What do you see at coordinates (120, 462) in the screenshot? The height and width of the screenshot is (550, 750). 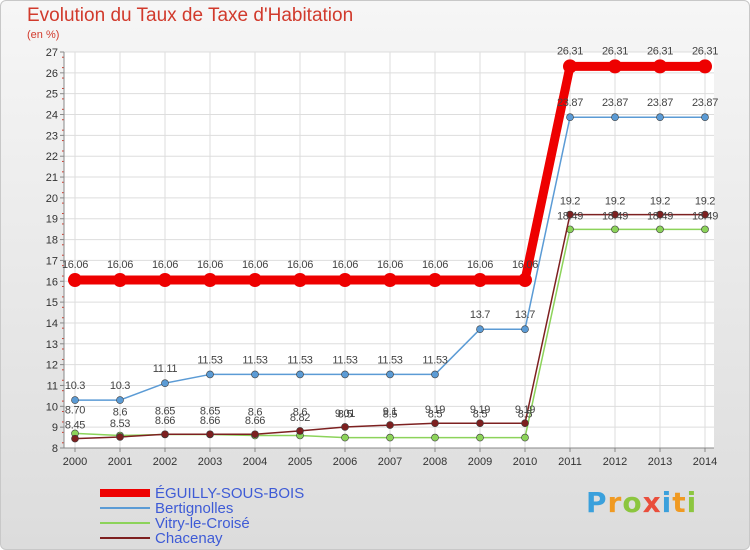 I see `x-tick-label: 2001` at bounding box center [120, 462].